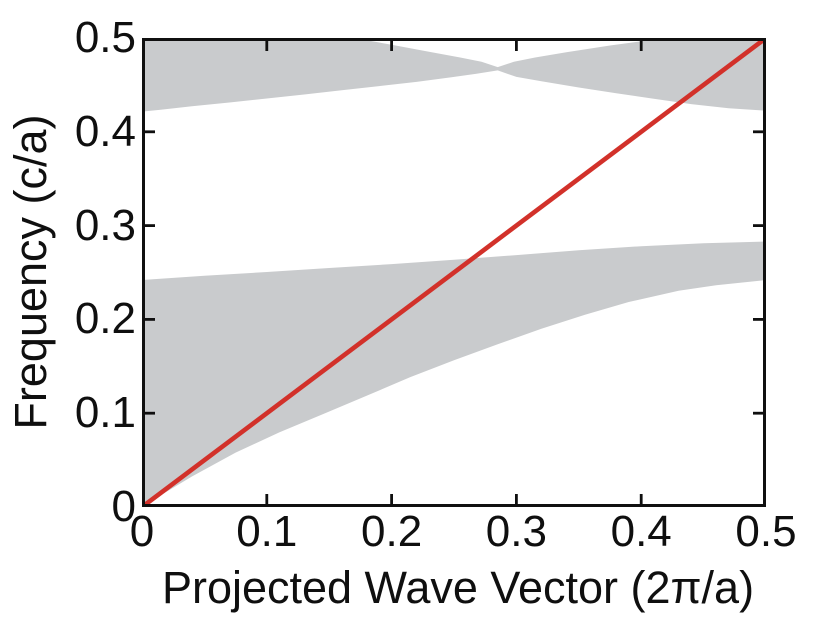 The height and width of the screenshot is (630, 821). What do you see at coordinates (766, 531) in the screenshot?
I see `x-tick-label: 0.5` at bounding box center [766, 531].